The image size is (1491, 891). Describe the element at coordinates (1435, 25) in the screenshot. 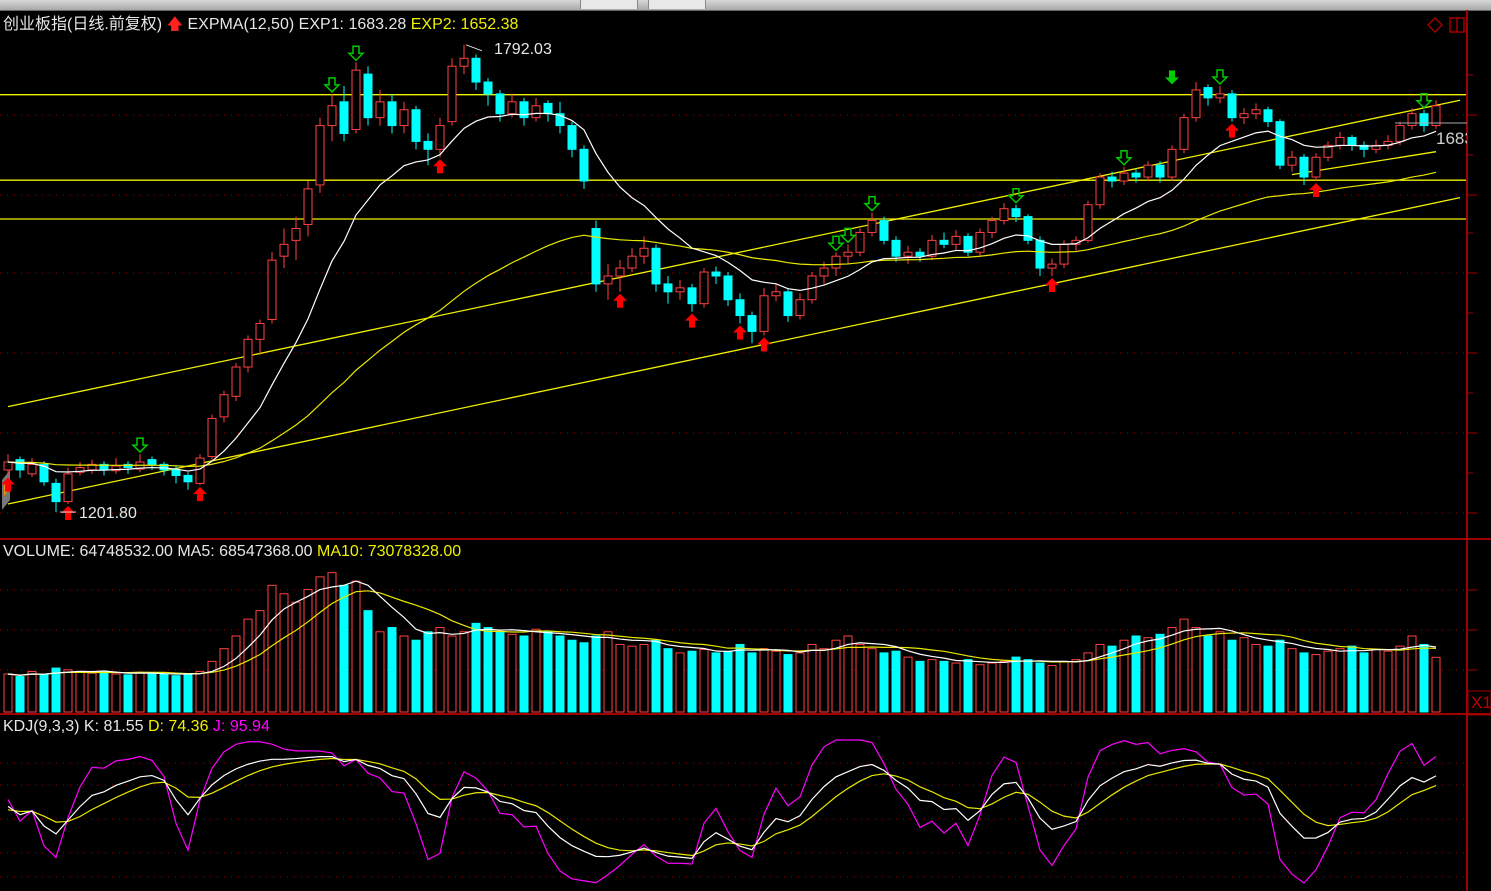

I see `diamond-icon` at that location.